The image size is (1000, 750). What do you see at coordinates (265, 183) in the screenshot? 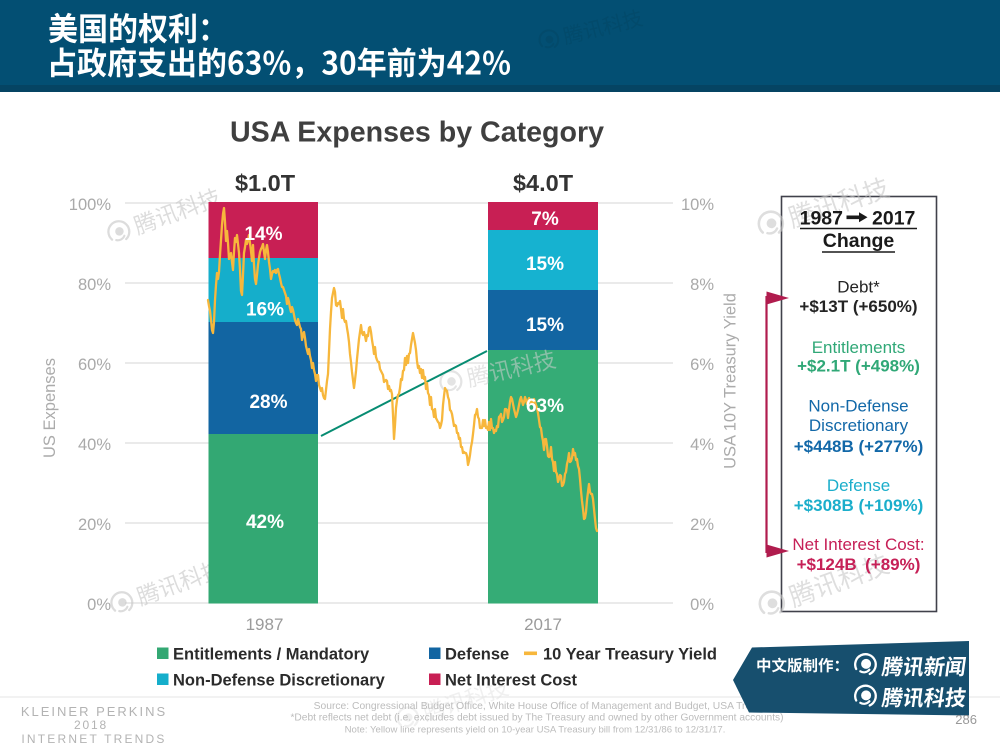
I see `svg-text: $1.0T` at bounding box center [265, 183].